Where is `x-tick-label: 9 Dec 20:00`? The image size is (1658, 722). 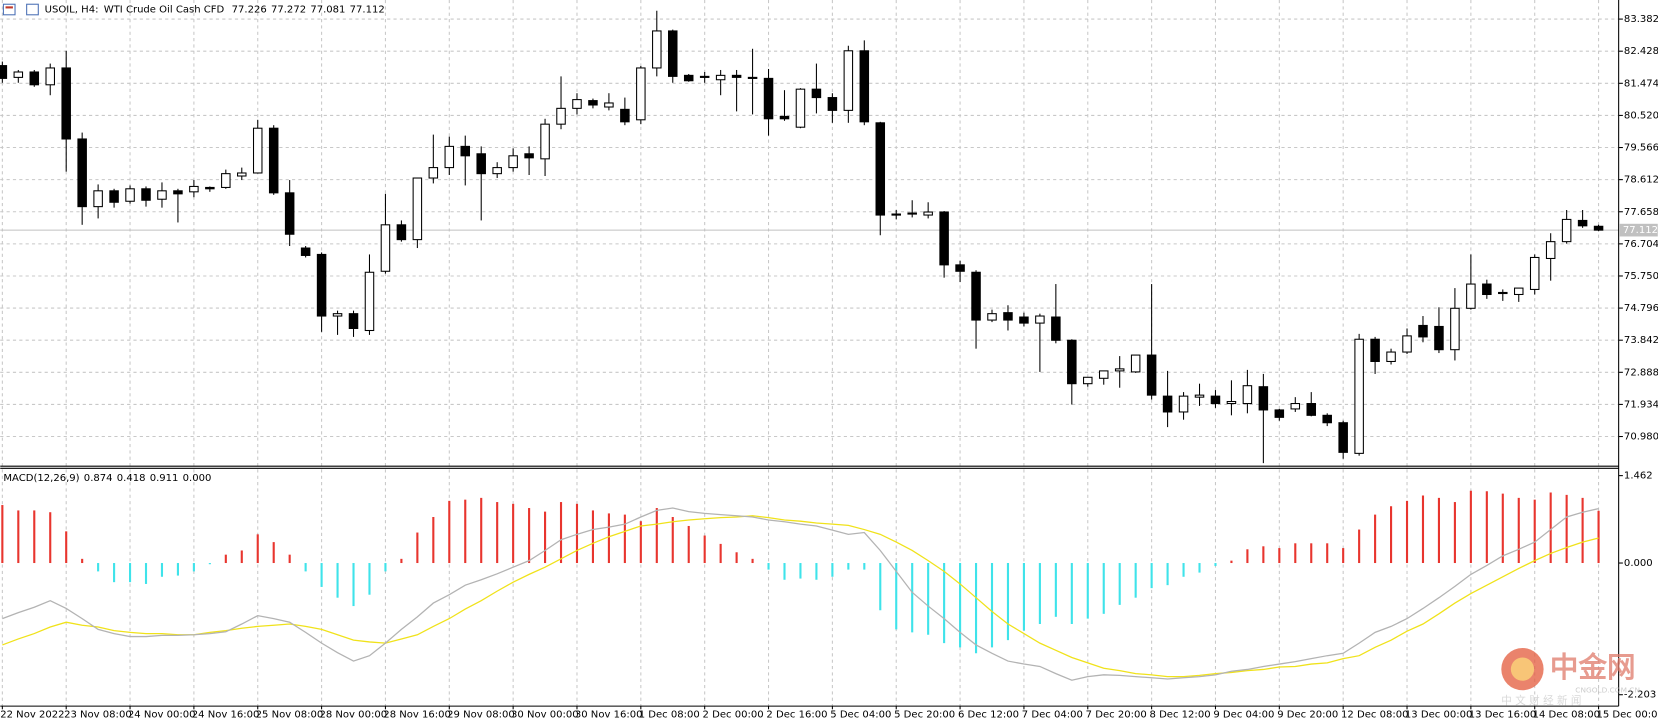 x-tick-label: 9 Dec 20:00 is located at coordinates (1307, 715).